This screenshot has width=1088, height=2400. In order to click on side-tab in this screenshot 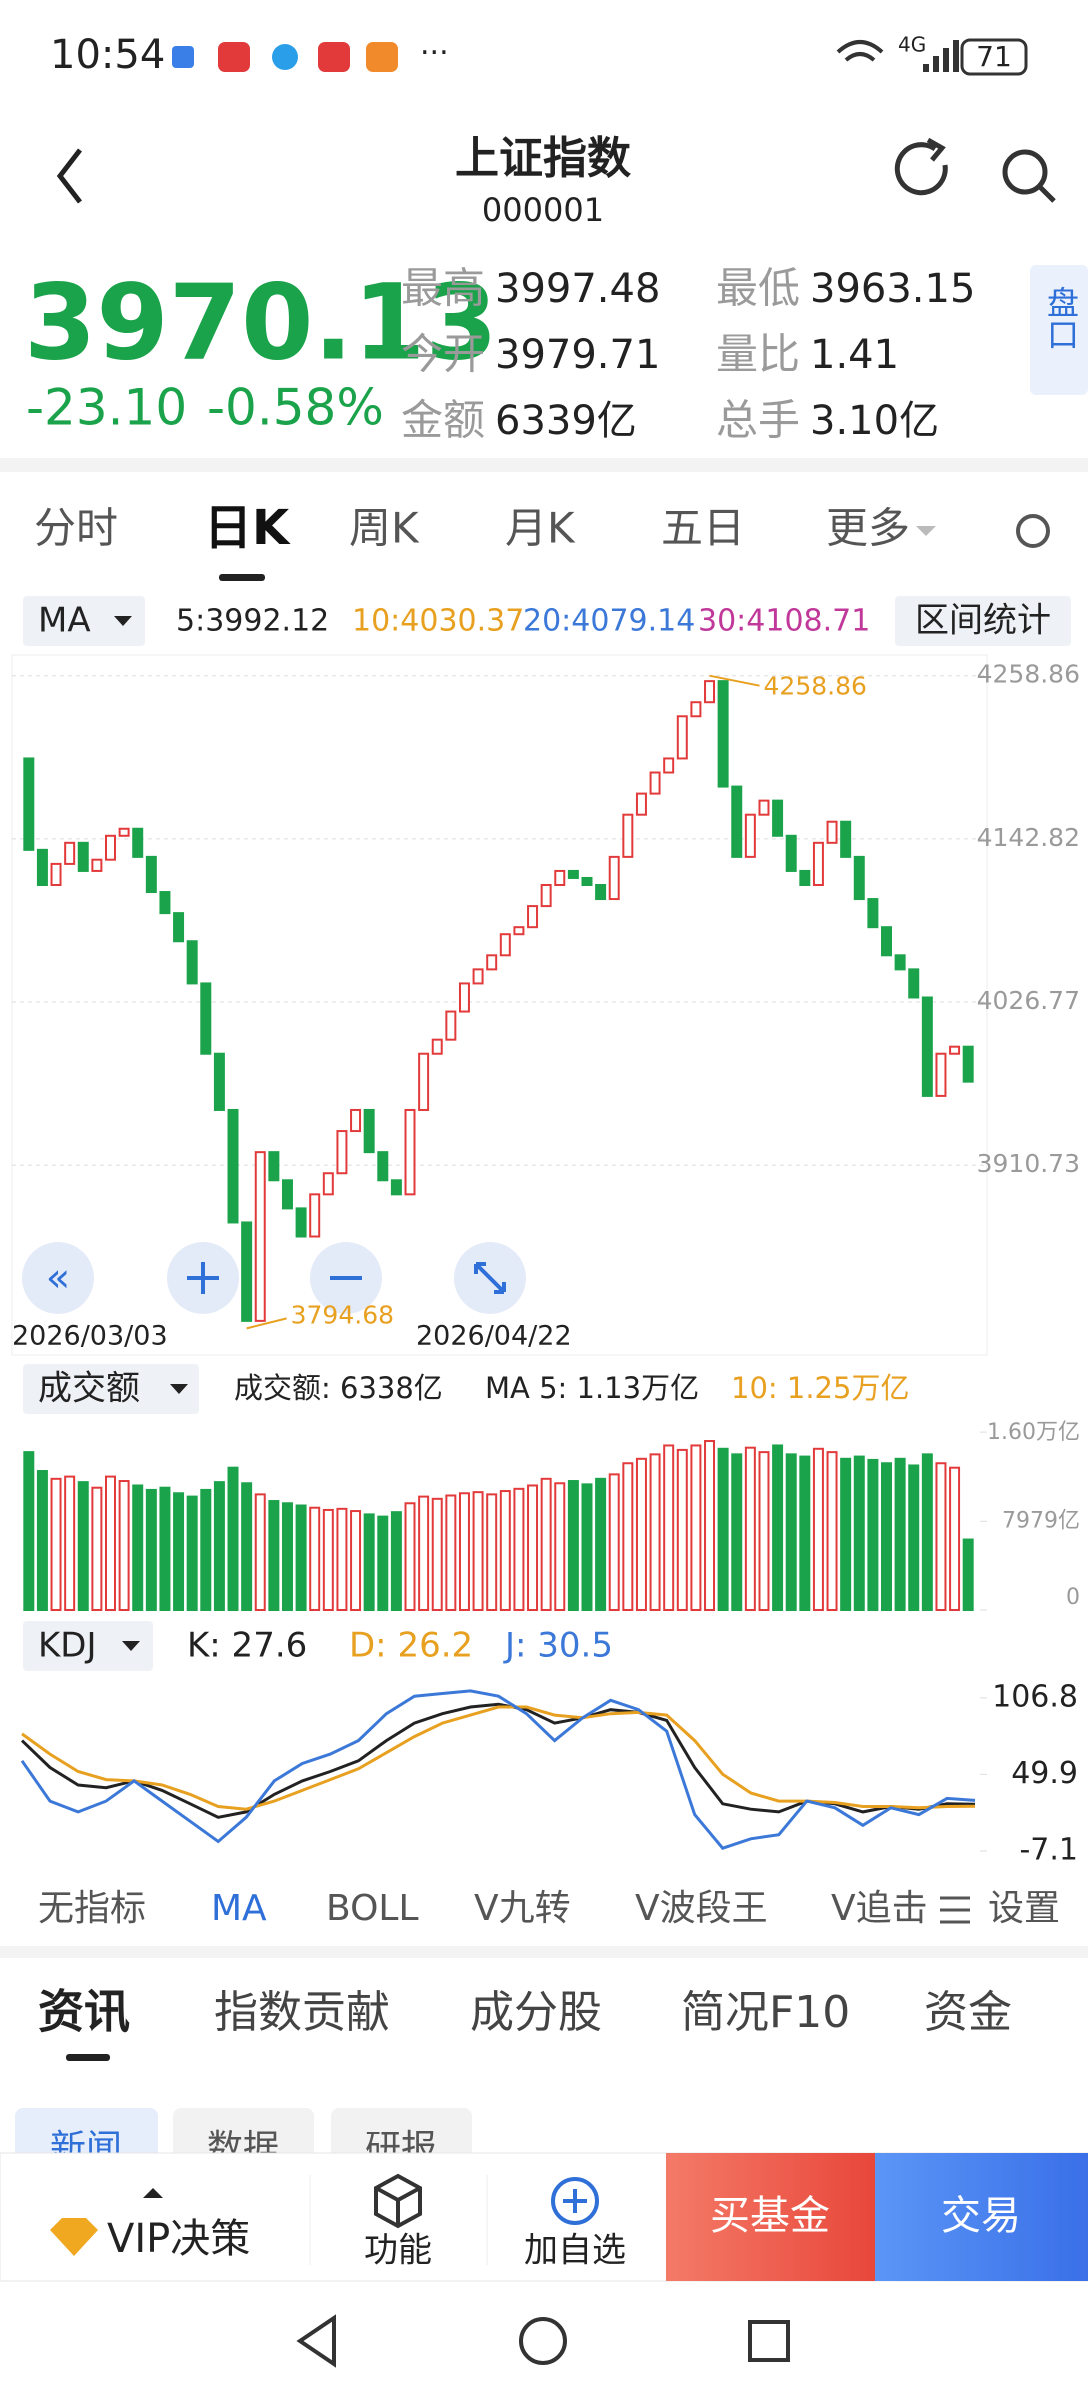, I will do `click(1059, 330)`.